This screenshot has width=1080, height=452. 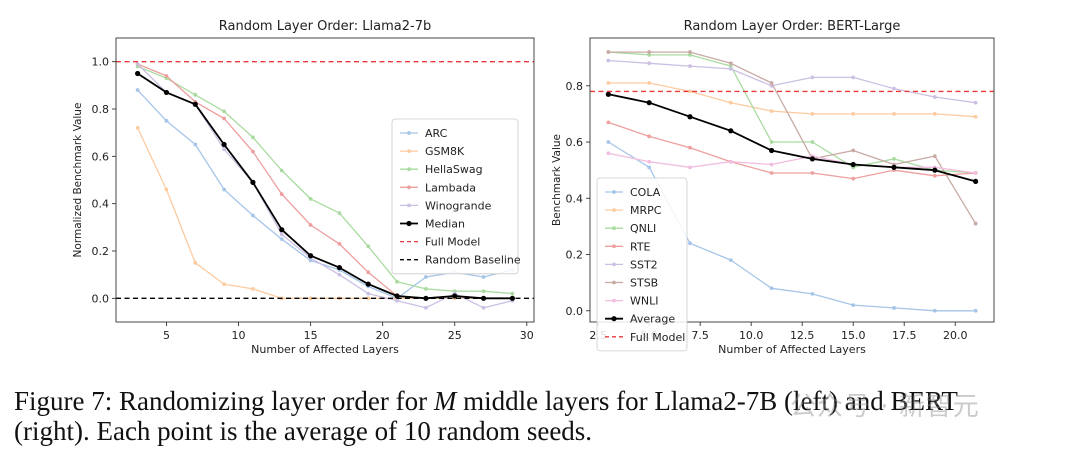 What do you see at coordinates (527, 335) in the screenshot?
I see `x-tick-label: 30` at bounding box center [527, 335].